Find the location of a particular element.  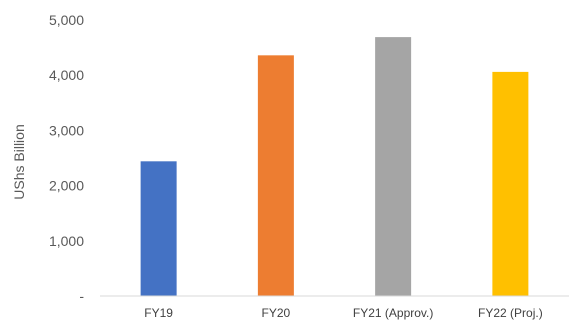

y-axis-ticks: - 1,000 2,000 3,000 4,000 5,000 is located at coordinates (66, 158).